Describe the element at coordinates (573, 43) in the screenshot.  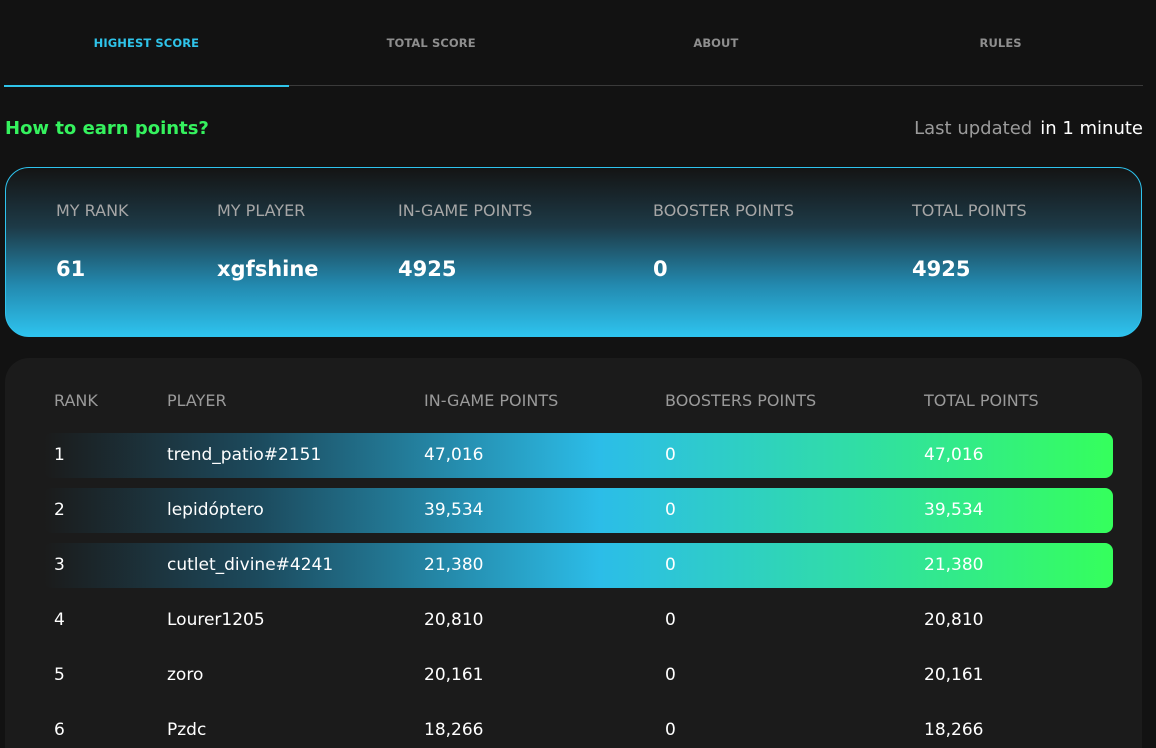
I see `tab-bar: HIGHEST SCORE TOTAL SCORE ABOUT RULES` at that location.